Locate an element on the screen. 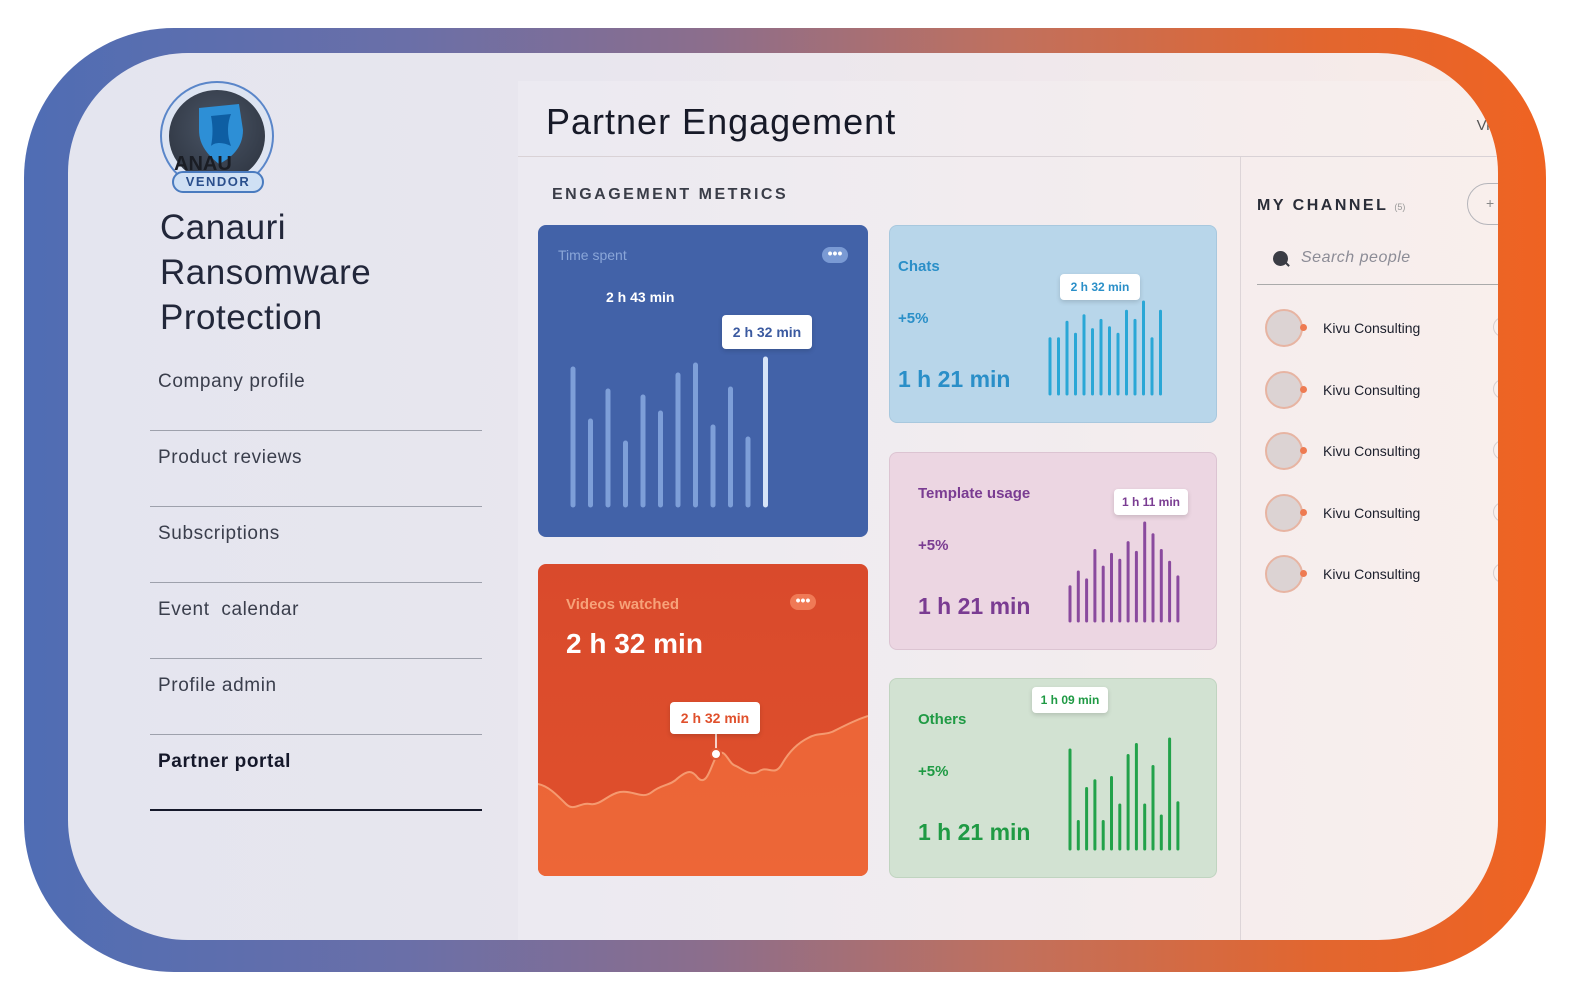  channel-count: (5) is located at coordinates (1400, 207).